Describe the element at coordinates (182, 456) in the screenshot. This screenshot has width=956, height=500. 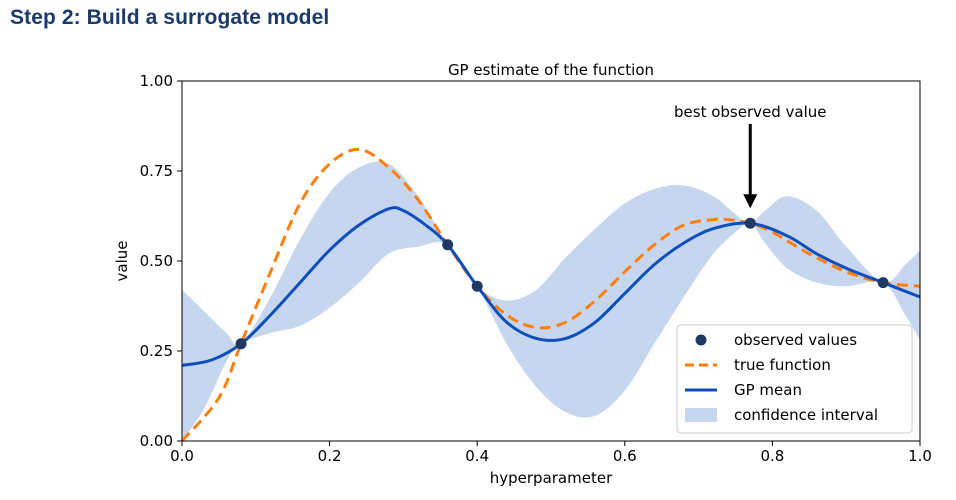
I see `x-tick-label: 0.0` at that location.